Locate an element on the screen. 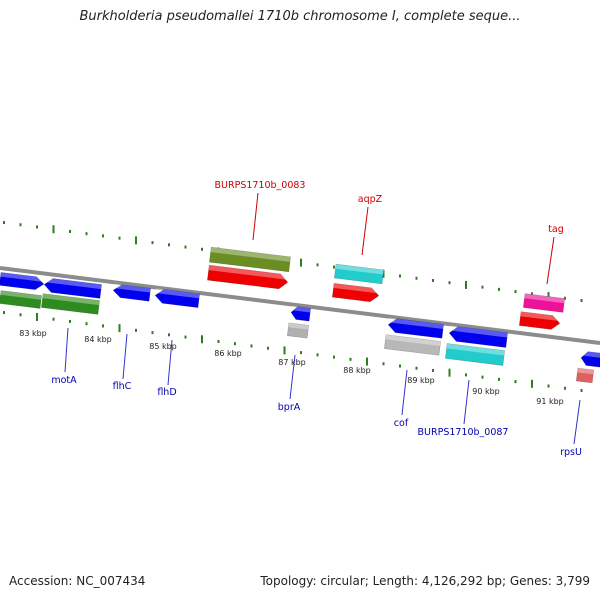 This screenshot has width=600, height=600. feature-olive-burps0083-shape is located at coordinates (250, 259).